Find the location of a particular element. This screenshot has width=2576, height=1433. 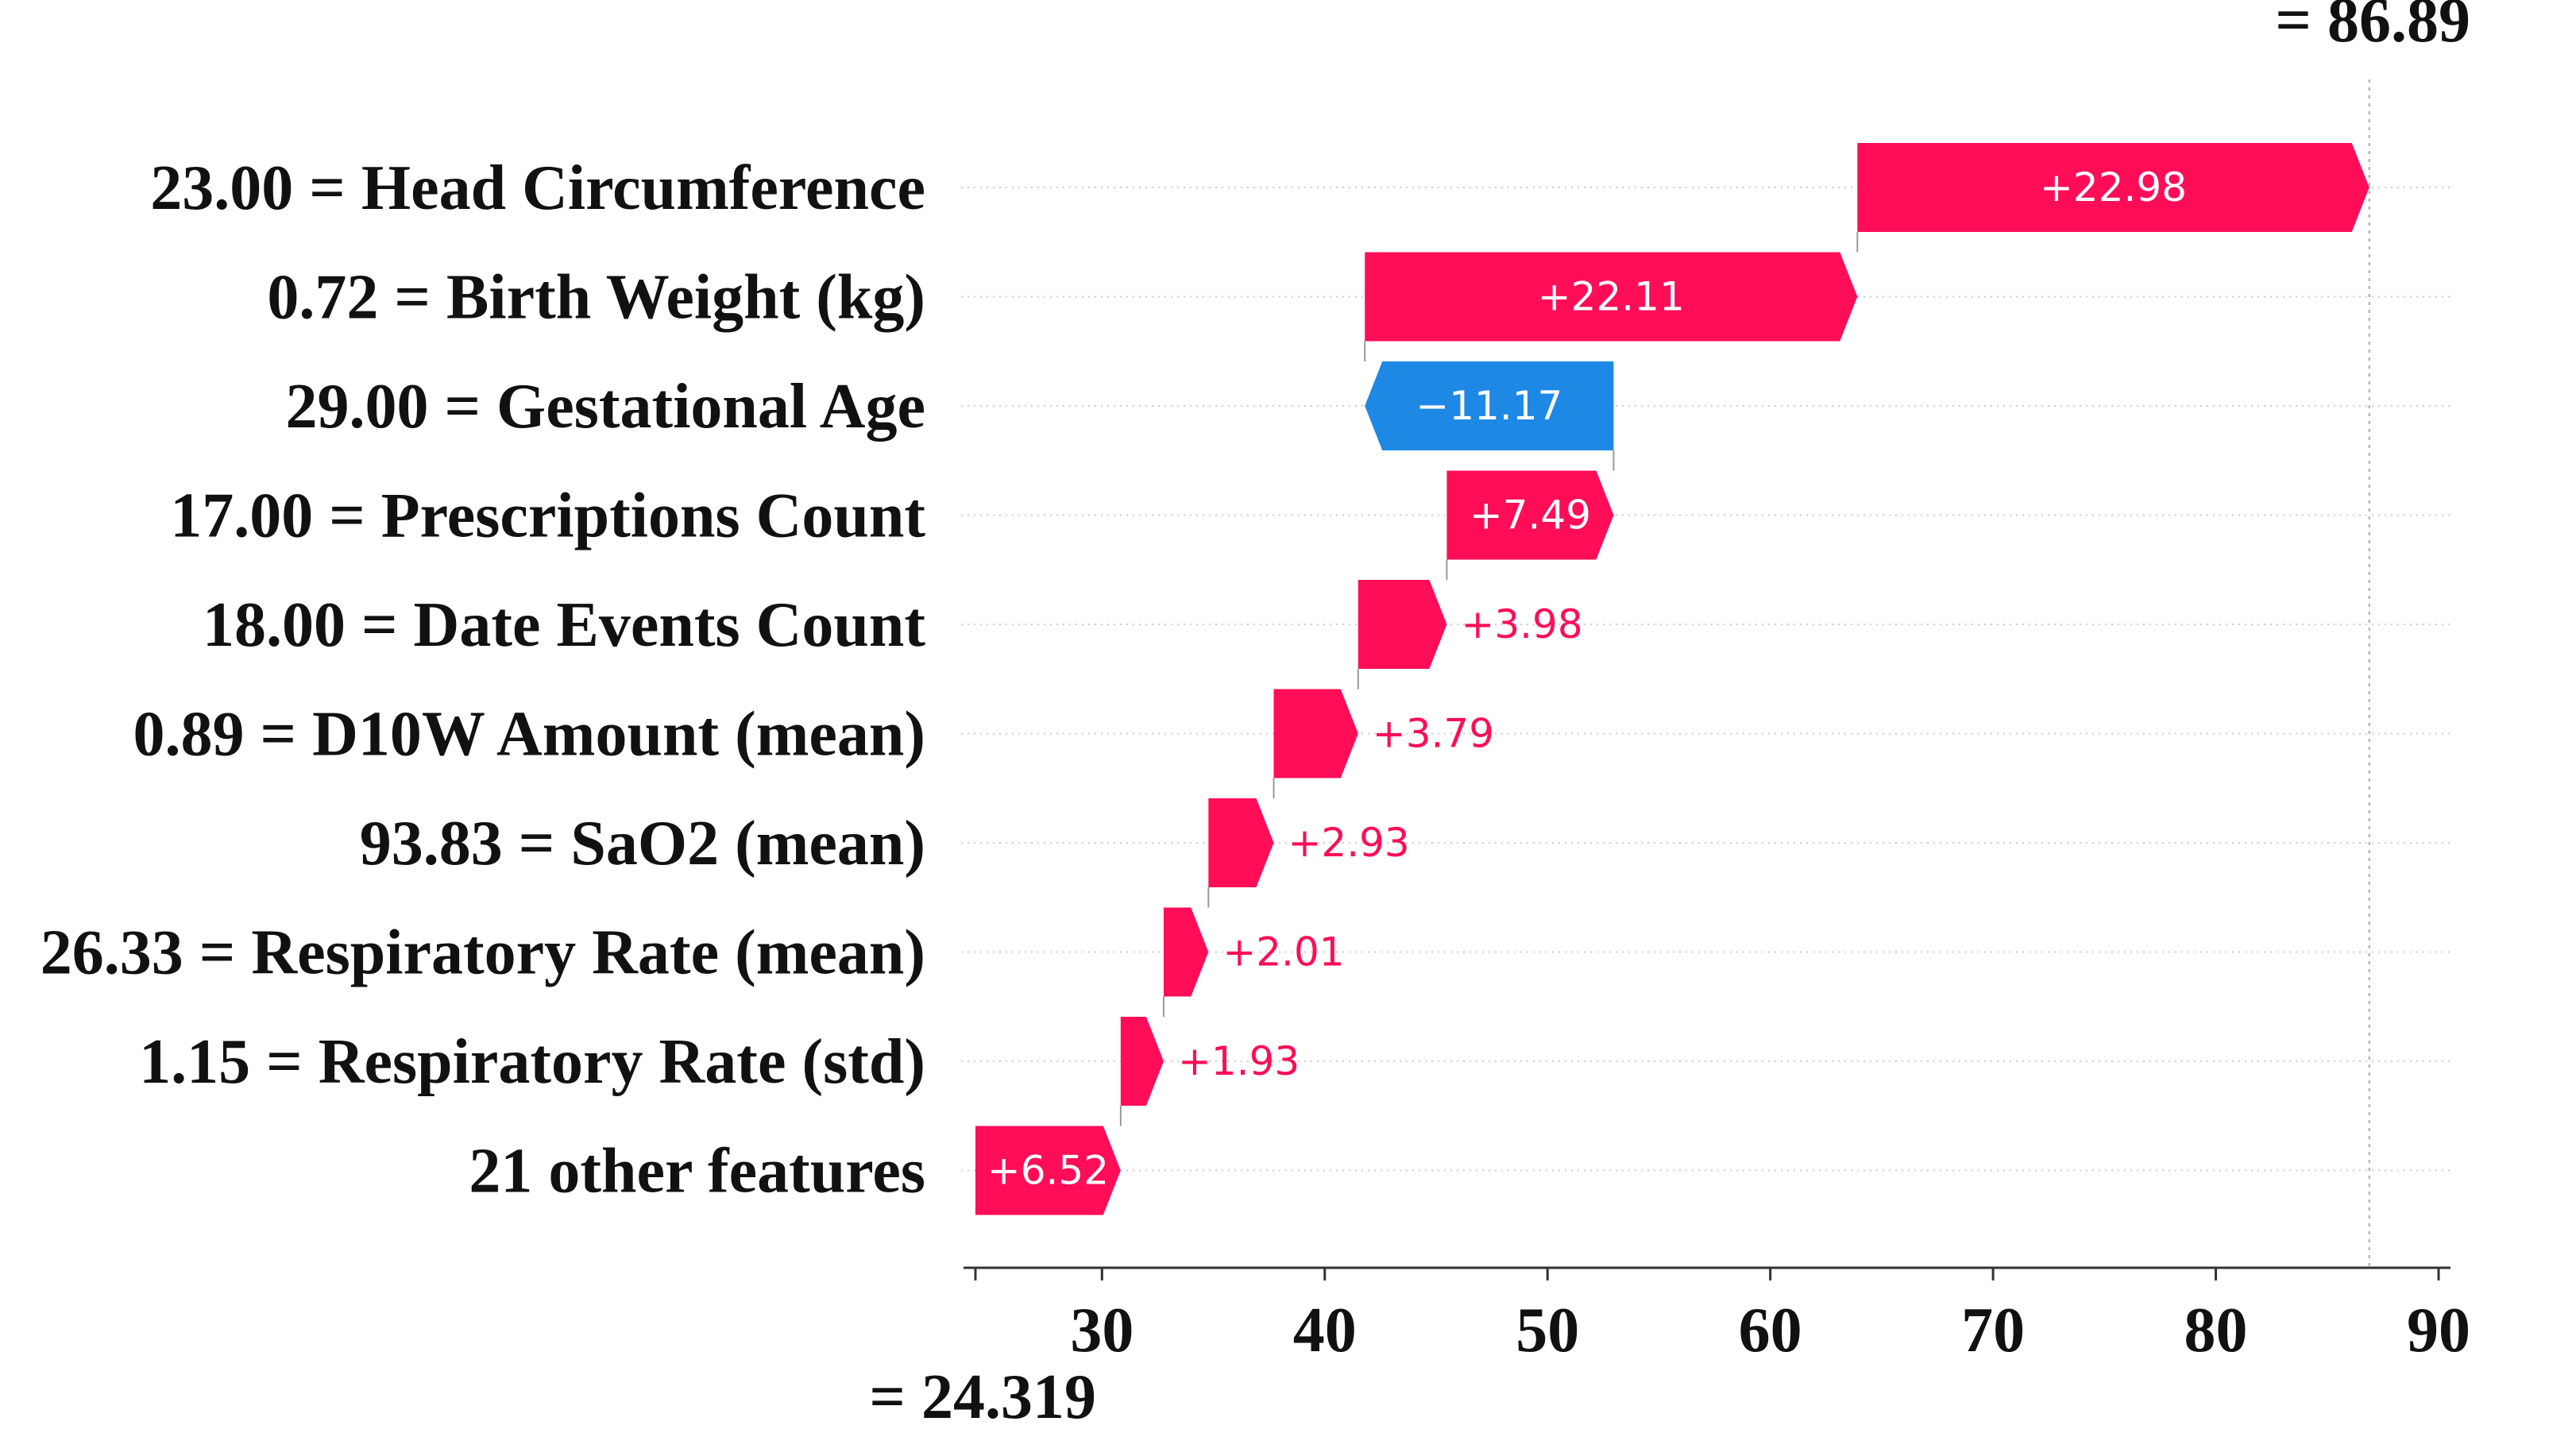

final-value-label: = 86.89 is located at coordinates (2372, 28).